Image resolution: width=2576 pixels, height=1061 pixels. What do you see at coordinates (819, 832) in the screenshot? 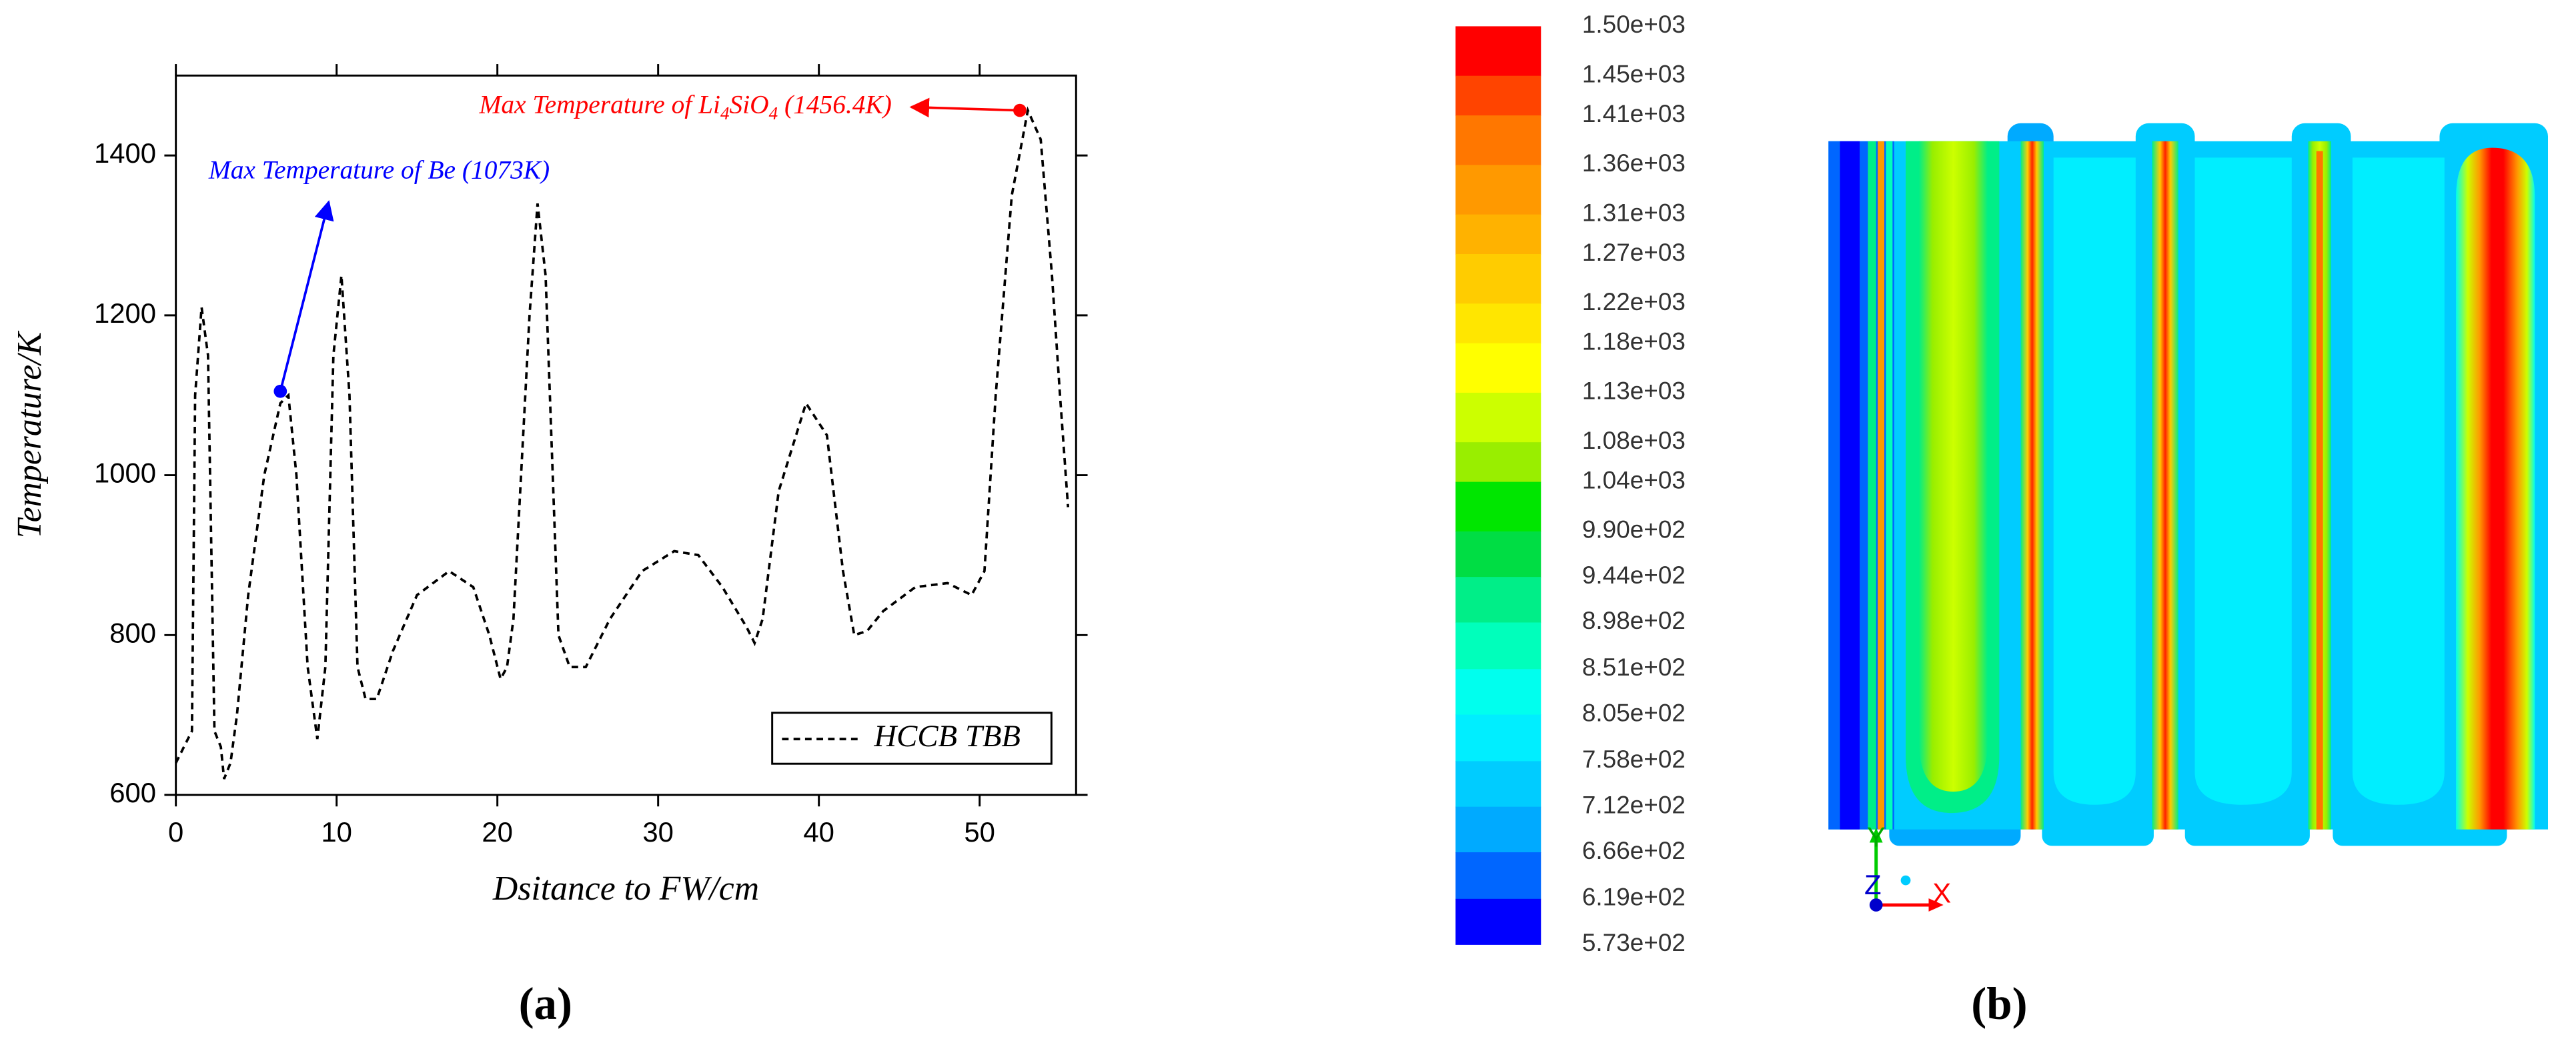
I see `x-tick-label: 40` at bounding box center [819, 832].